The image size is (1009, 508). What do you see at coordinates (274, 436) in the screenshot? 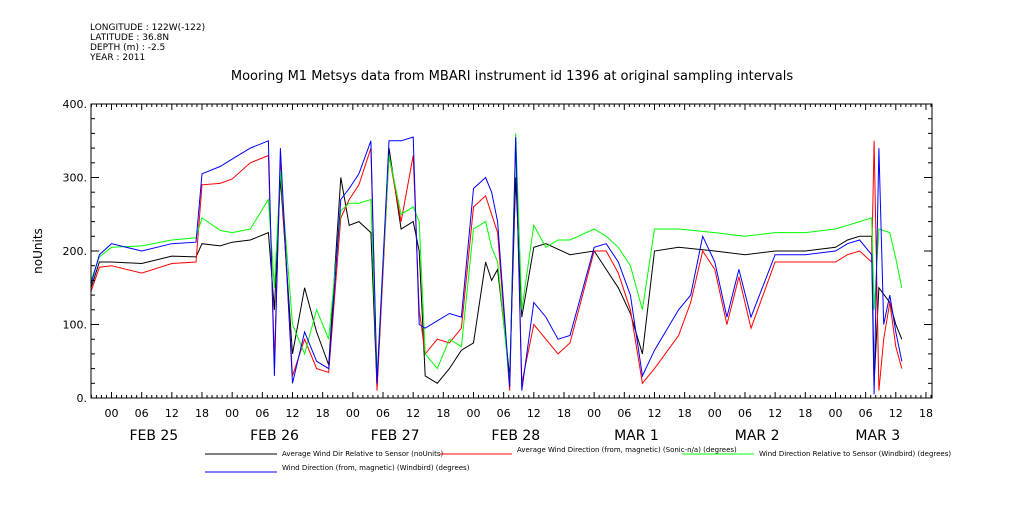
I see `x-day-label: FEB 26` at bounding box center [274, 436].